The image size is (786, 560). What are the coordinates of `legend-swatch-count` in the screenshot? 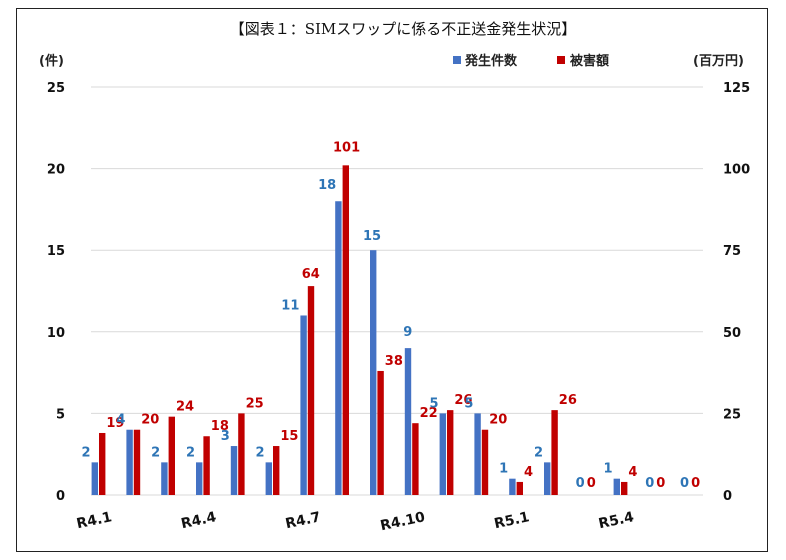 It's located at (457, 60).